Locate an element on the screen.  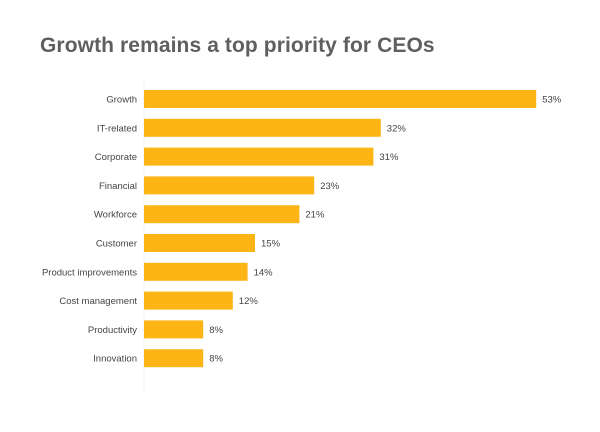
bar-growth is located at coordinates (340, 99).